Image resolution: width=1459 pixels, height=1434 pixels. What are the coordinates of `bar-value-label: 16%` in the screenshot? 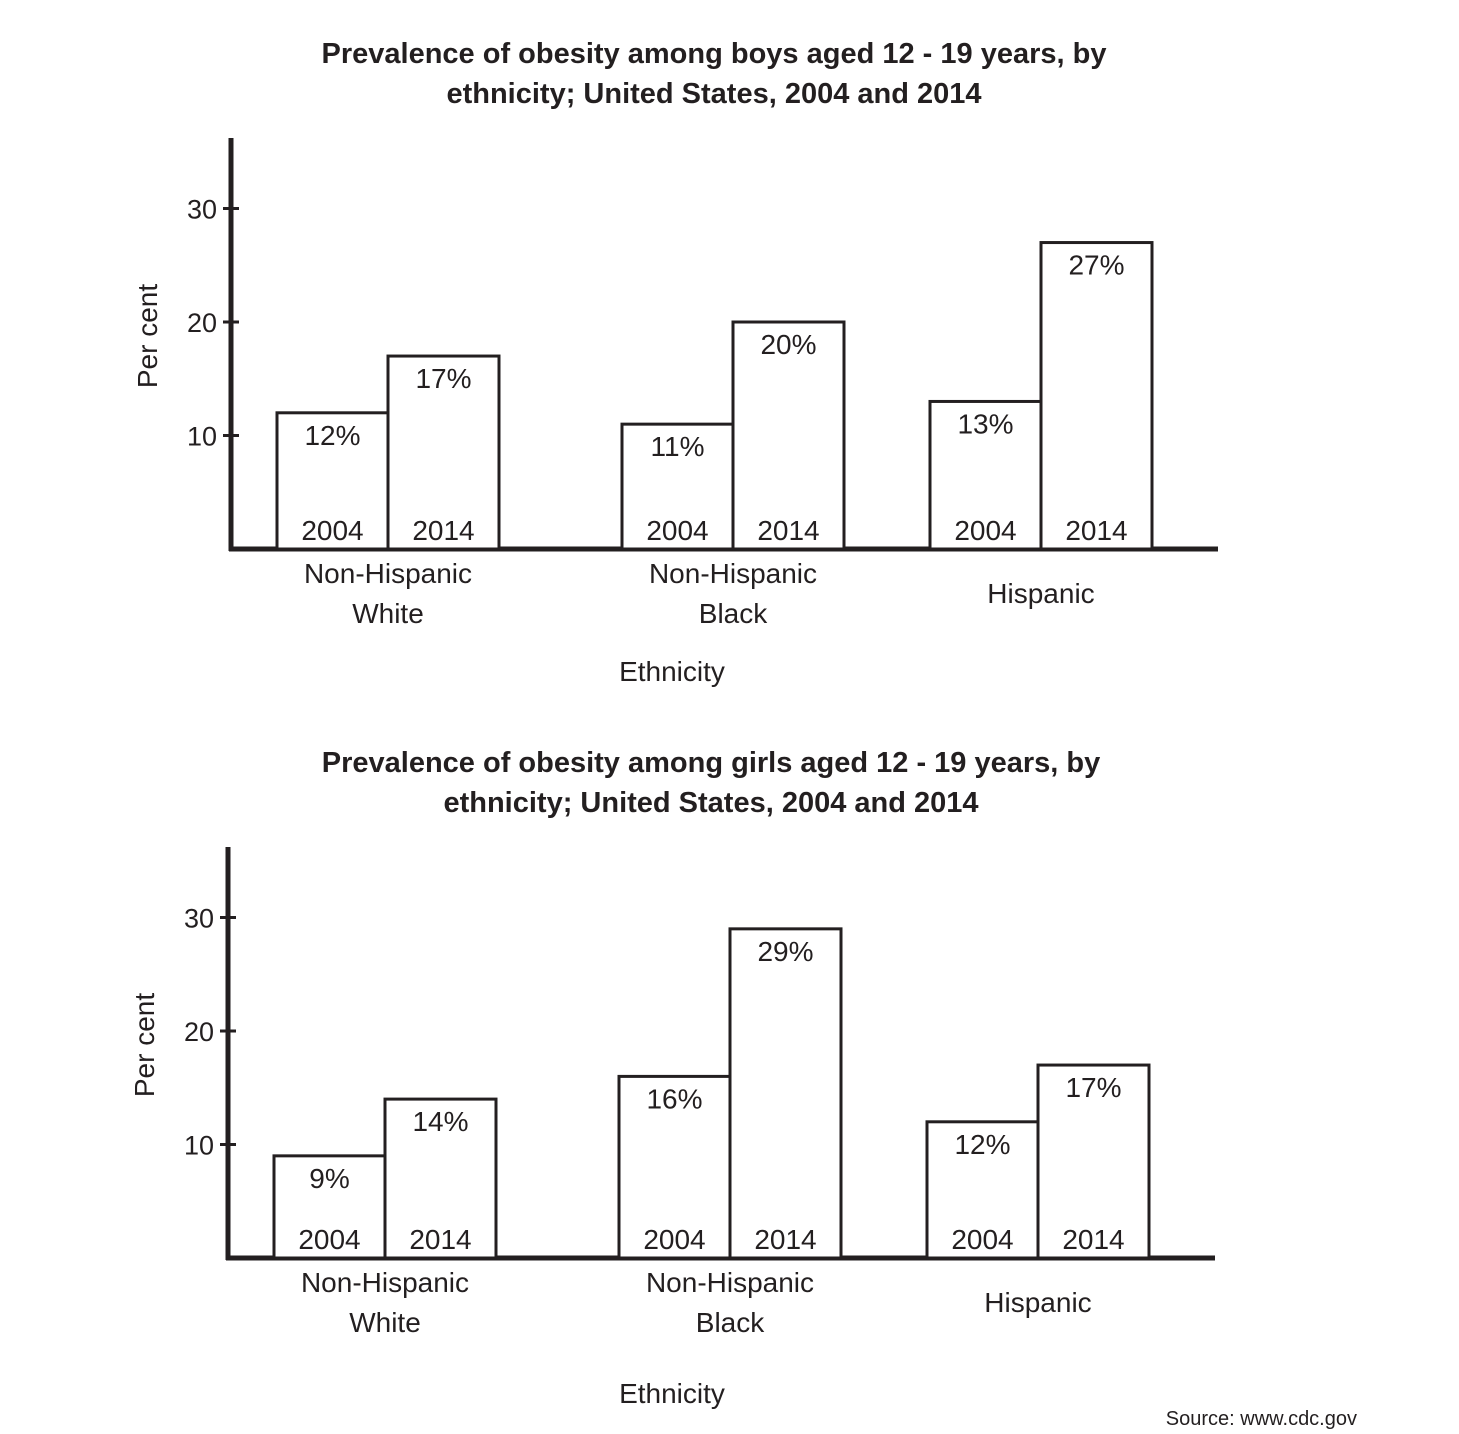 It's located at (674, 1098).